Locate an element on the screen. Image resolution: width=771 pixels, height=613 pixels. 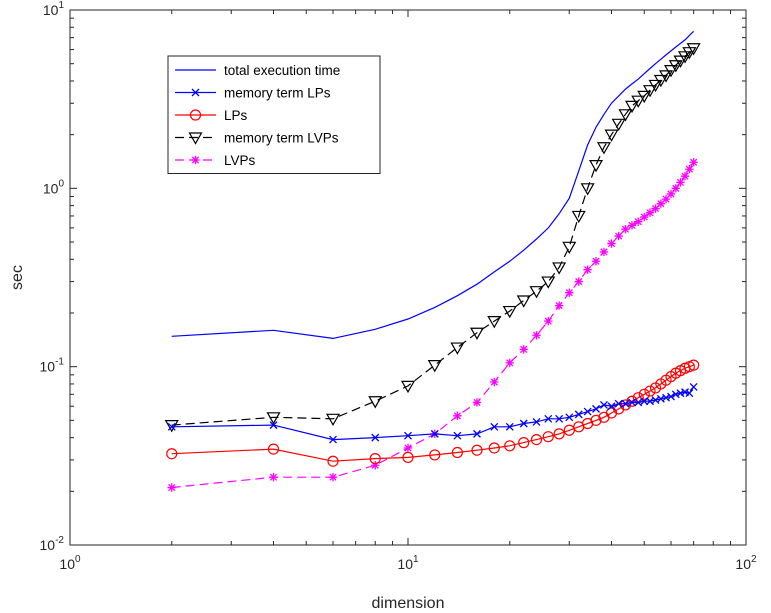
y-axis-label: sec is located at coordinates (17, 277).